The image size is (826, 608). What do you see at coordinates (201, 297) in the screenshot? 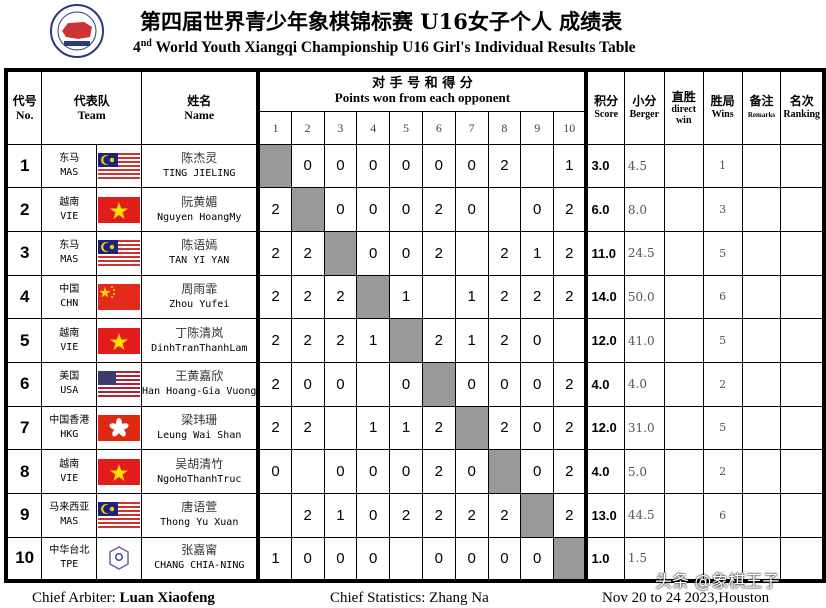
I see `player-name: 周雨霏 Zhou Yufei` at bounding box center [201, 297].